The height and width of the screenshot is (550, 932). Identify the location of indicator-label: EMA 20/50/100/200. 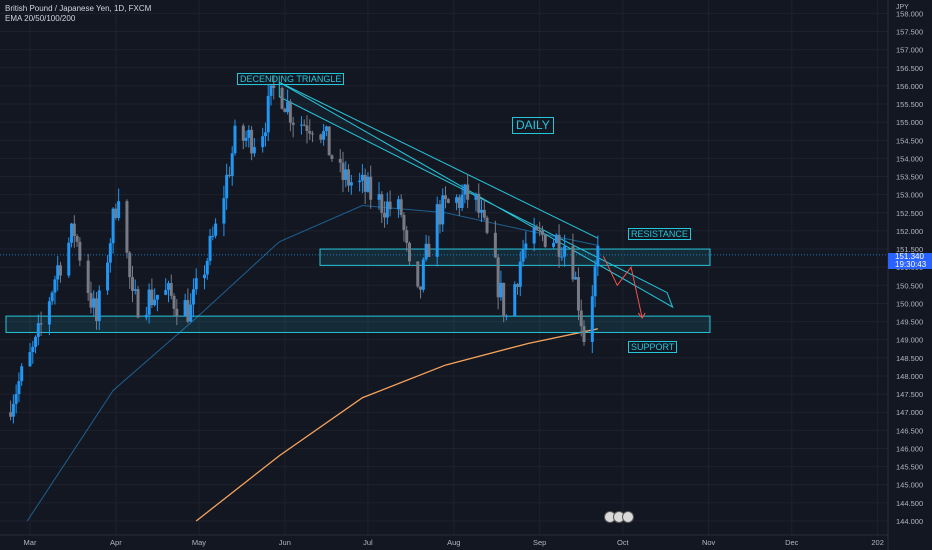
(40, 18).